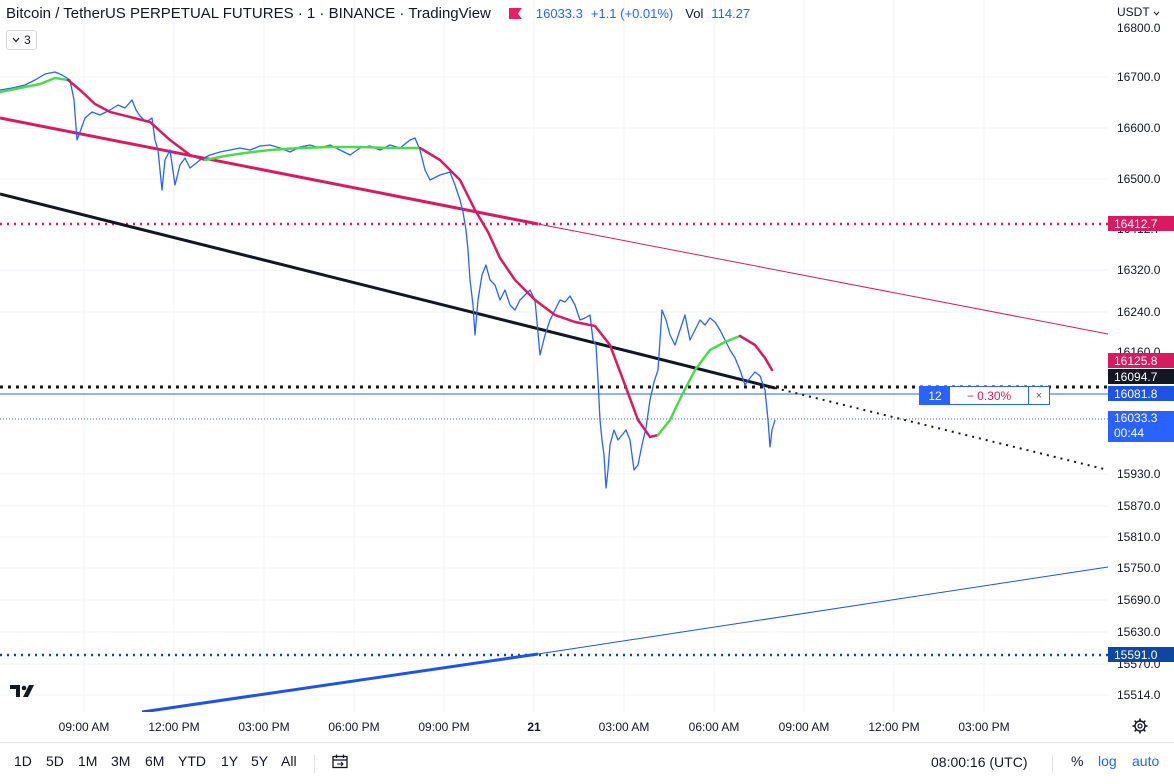 Image resolution: width=1174 pixels, height=784 pixels. What do you see at coordinates (1139, 270) in the screenshot?
I see `price-tick: 16320.0` at bounding box center [1139, 270].